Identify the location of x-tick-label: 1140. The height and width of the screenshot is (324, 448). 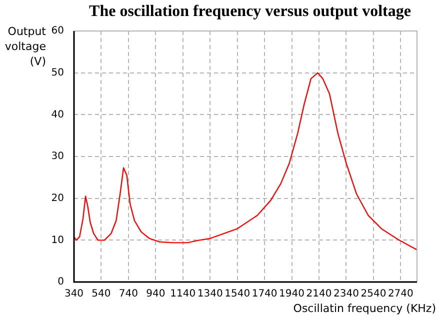
(183, 294).